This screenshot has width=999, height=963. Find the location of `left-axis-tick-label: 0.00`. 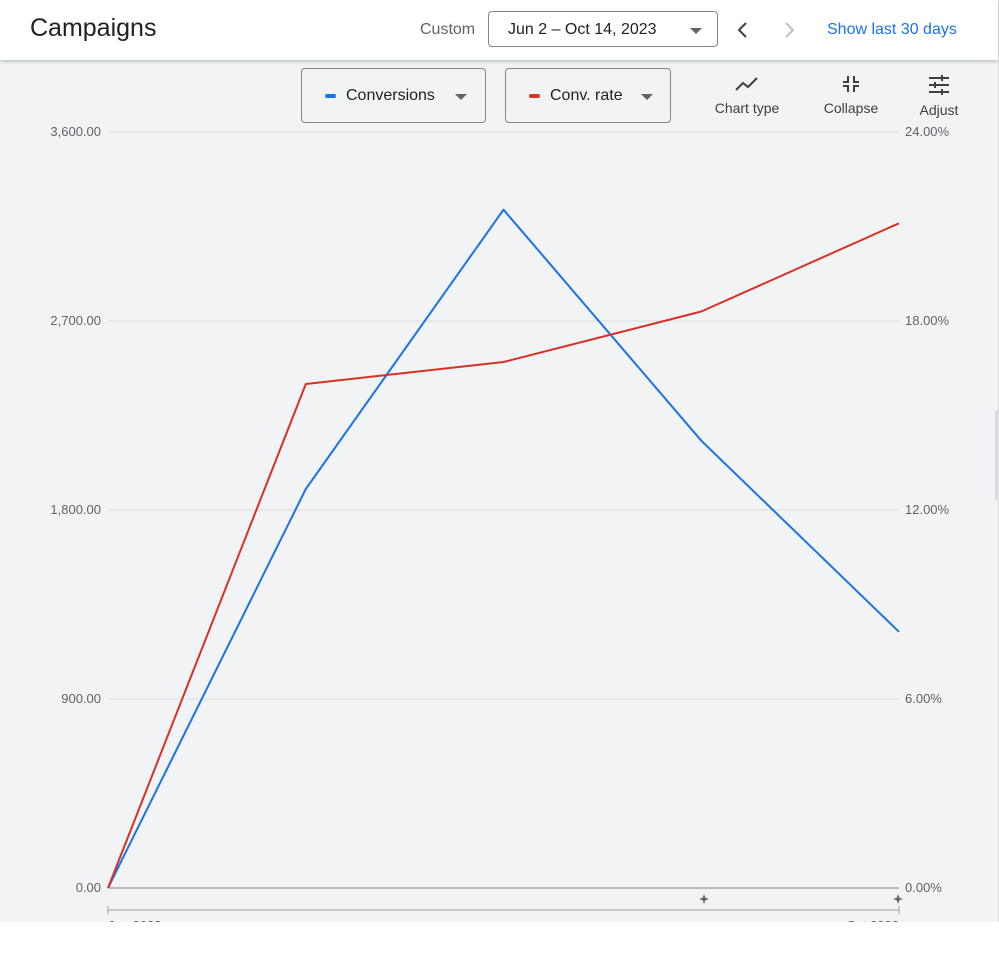

left-axis-tick-label: 0.00 is located at coordinates (88, 887).